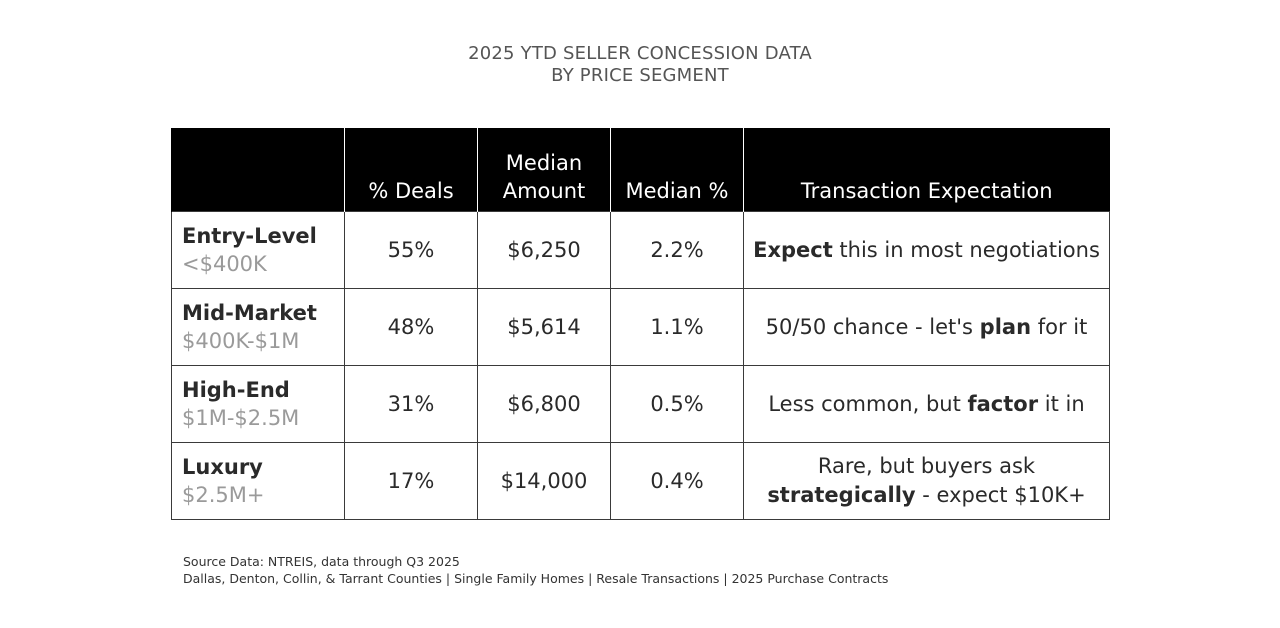 Image resolution: width=1280 pixels, height=628 pixels. I want to click on expectation-post: for it, so click(1059, 326).